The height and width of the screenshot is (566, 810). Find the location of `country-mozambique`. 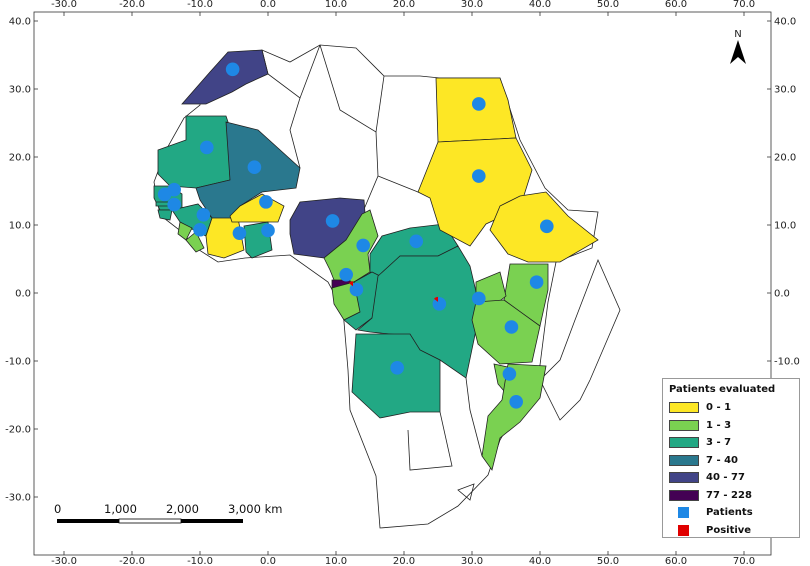

country-mozambique is located at coordinates (514, 417).